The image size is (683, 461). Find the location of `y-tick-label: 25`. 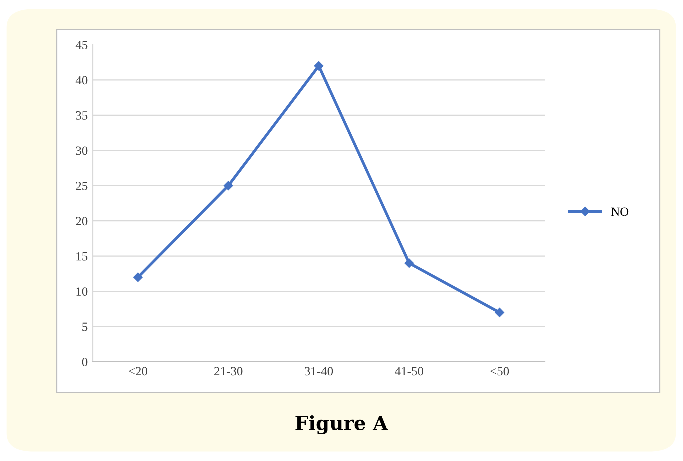

y-tick-label: 25 is located at coordinates (82, 186).